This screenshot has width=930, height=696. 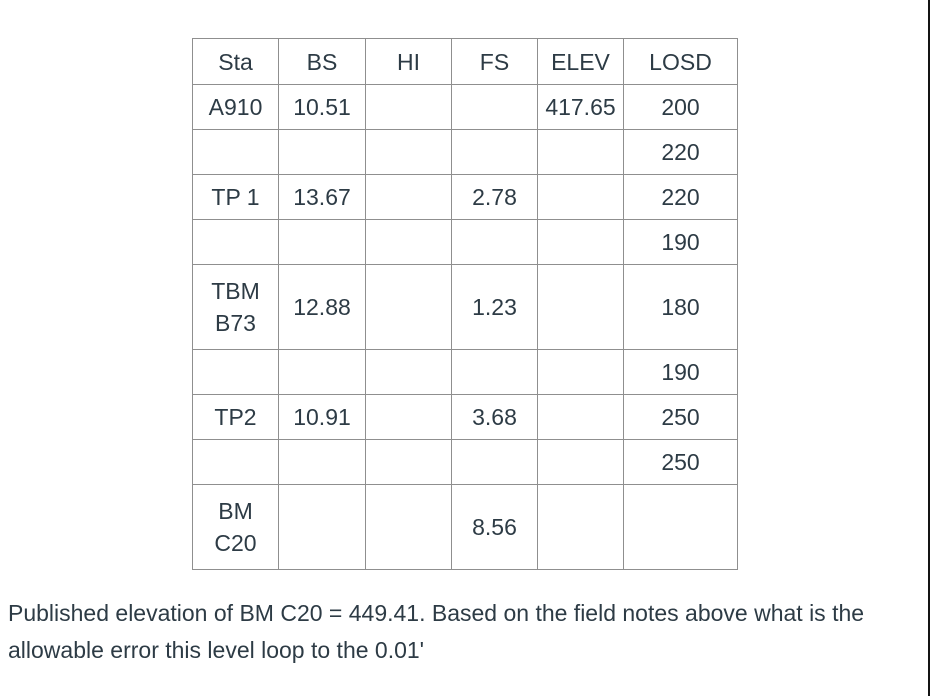 I want to click on table-row: BM C20 8.56, so click(x=465, y=527).